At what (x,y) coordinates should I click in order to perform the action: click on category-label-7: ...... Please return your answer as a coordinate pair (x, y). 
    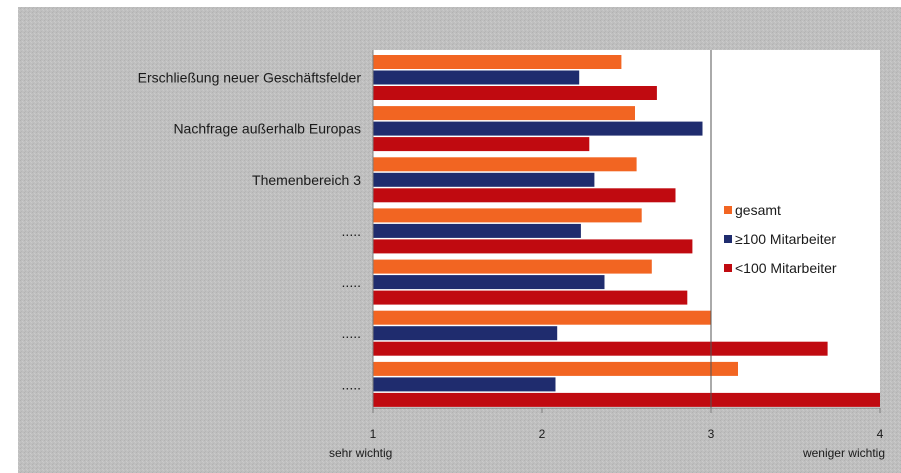
    Looking at the image, I should click on (351, 384).